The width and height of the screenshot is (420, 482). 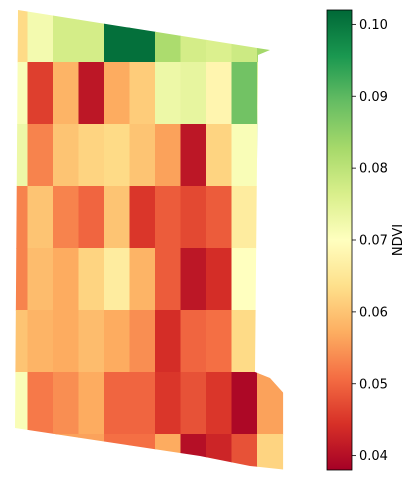 What do you see at coordinates (373, 384) in the screenshot?
I see `colorbar-tick-label: 0.05` at bounding box center [373, 384].